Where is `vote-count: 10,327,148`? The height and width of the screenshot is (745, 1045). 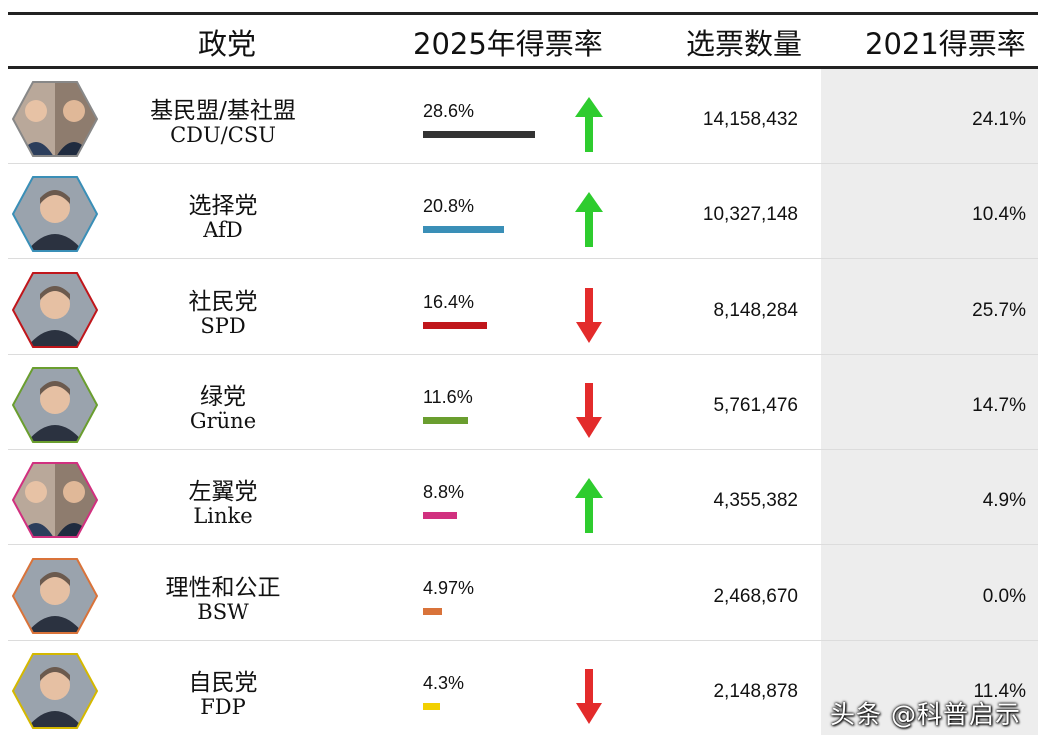
vote-count: 10,327,148 is located at coordinates (750, 215).